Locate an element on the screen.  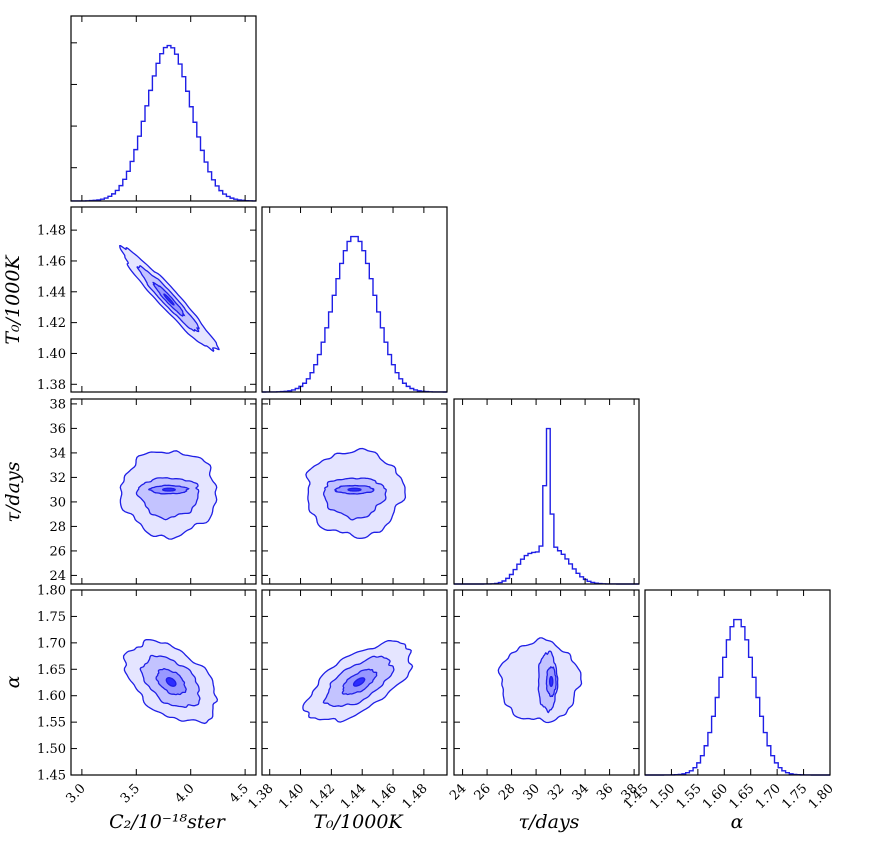
y-tick-label: 1.42 is located at coordinates (51, 323).